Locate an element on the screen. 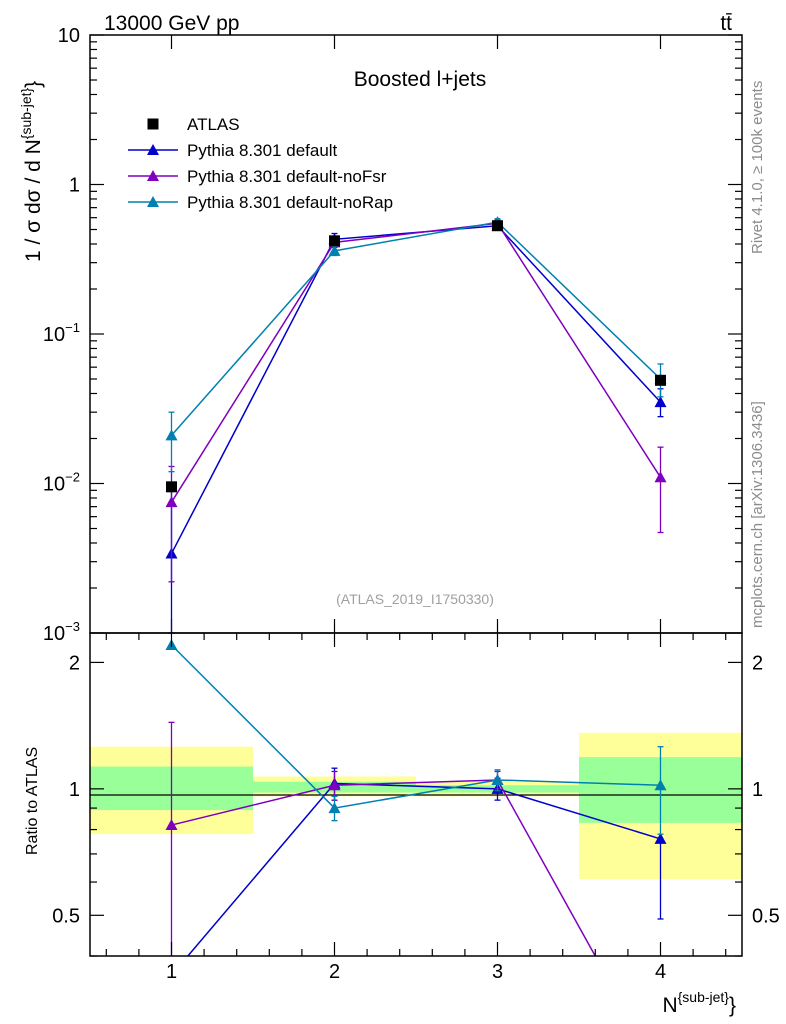 The height and width of the screenshot is (1024, 786). legend-entry: Pythia 8.301 default is located at coordinates (233, 150).